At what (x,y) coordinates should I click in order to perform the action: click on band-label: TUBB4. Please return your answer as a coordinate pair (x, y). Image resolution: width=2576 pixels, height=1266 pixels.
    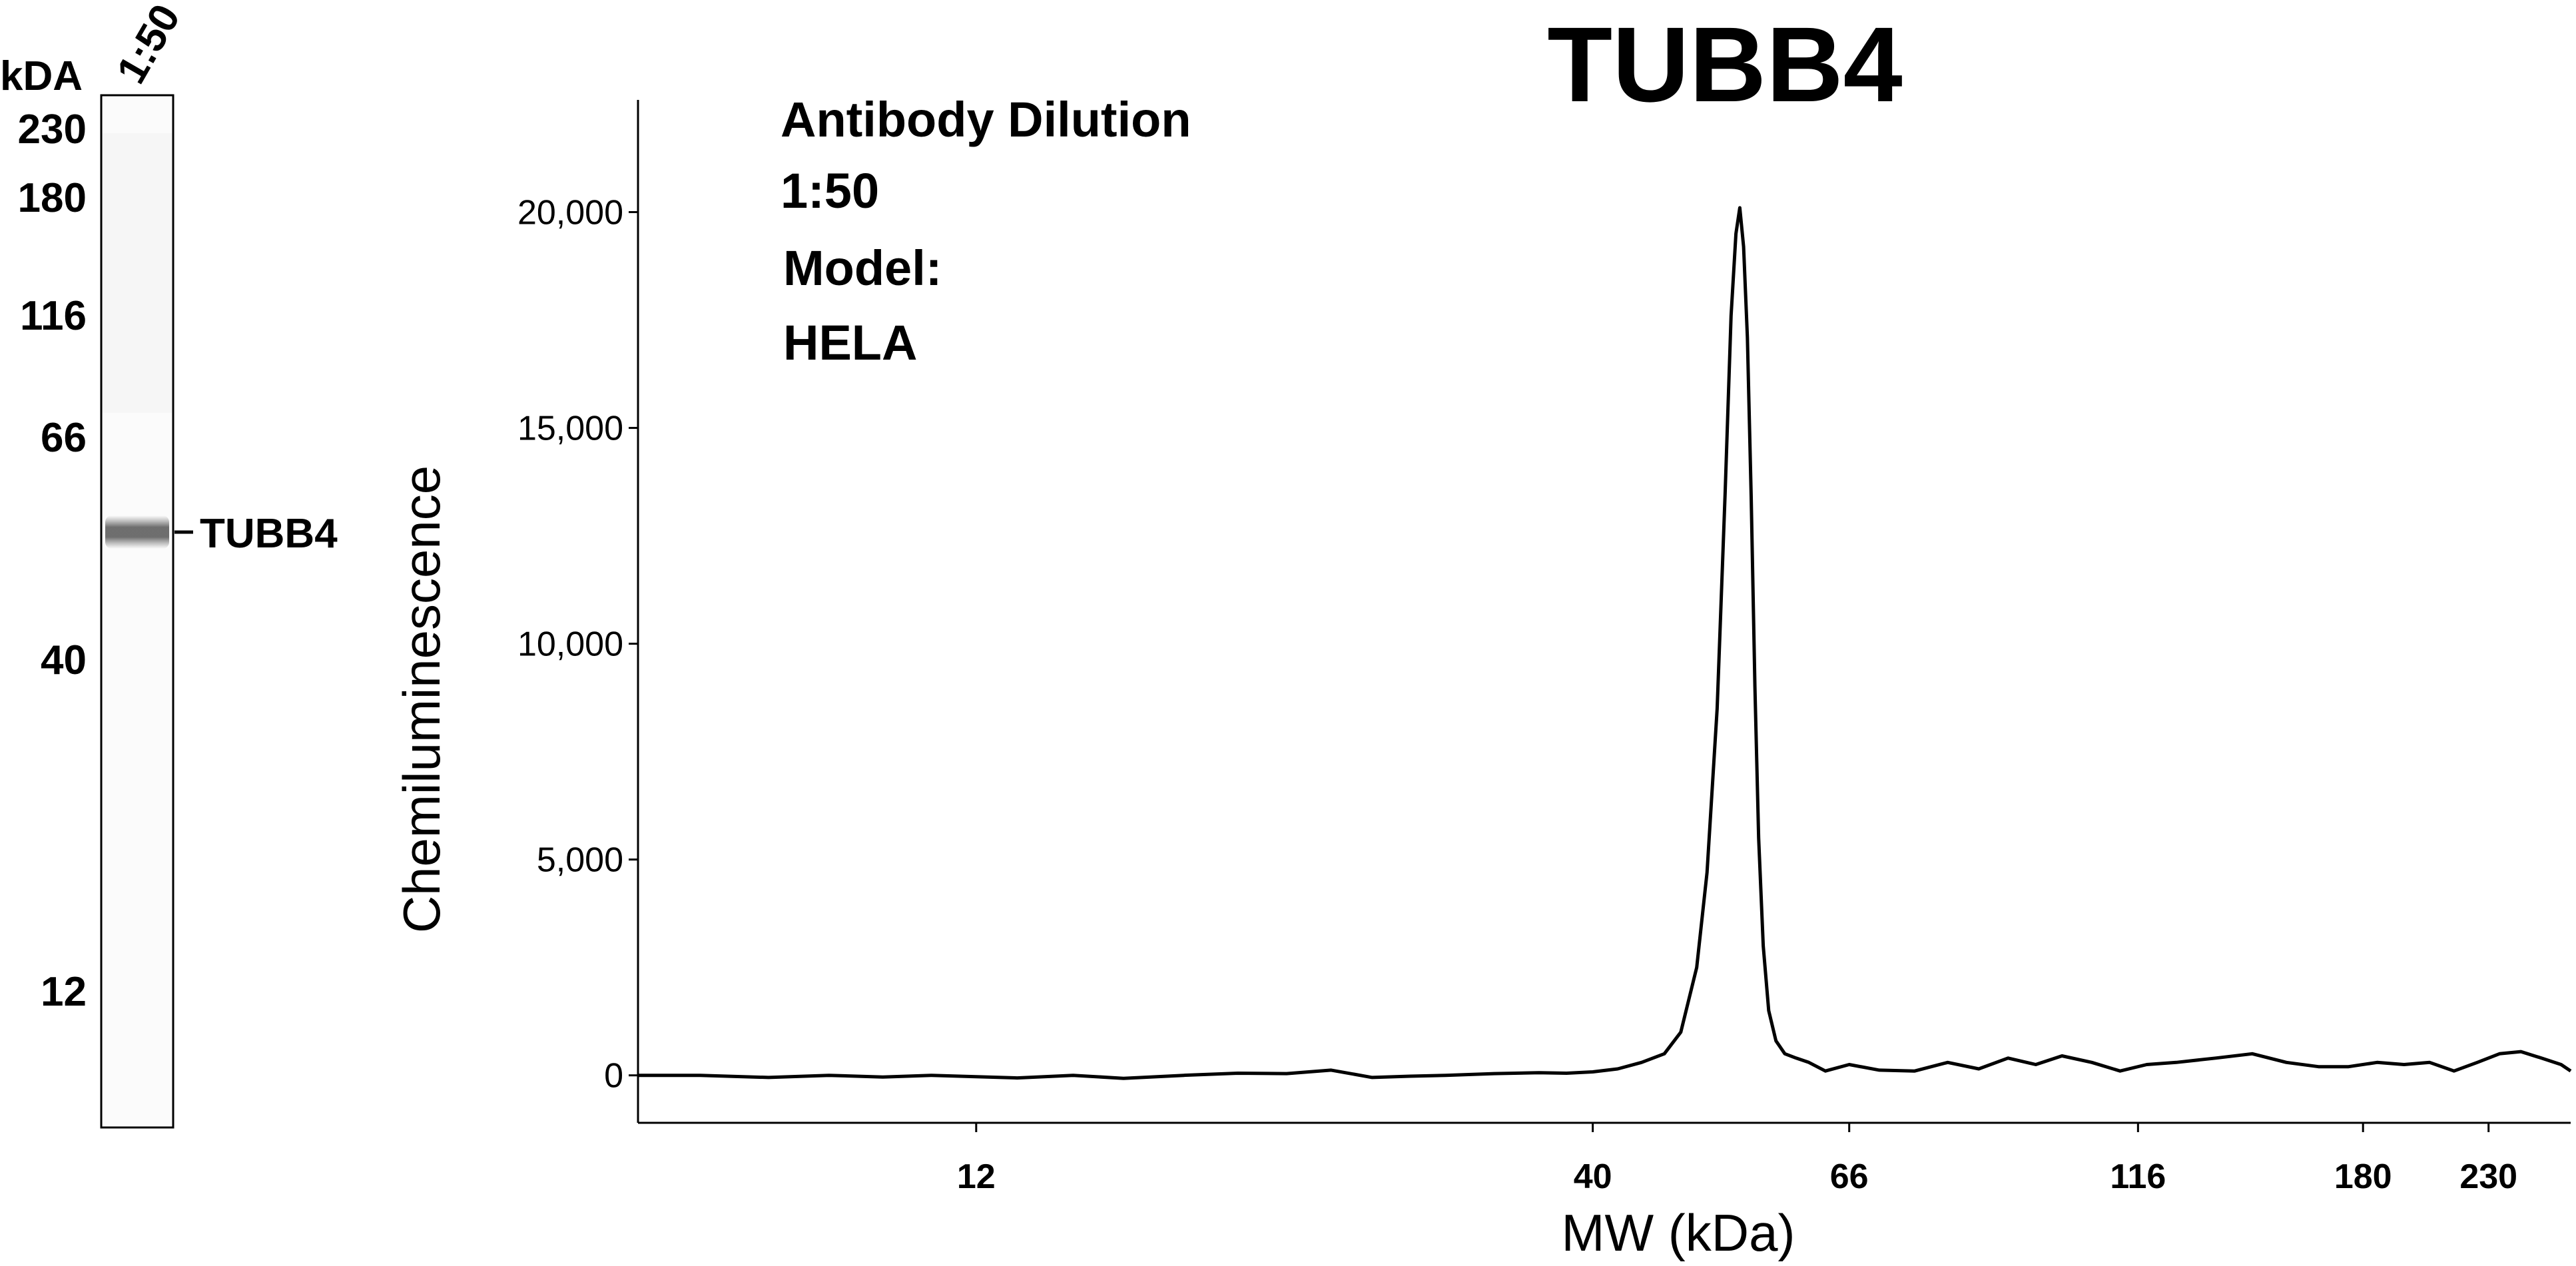
    Looking at the image, I should click on (269, 534).